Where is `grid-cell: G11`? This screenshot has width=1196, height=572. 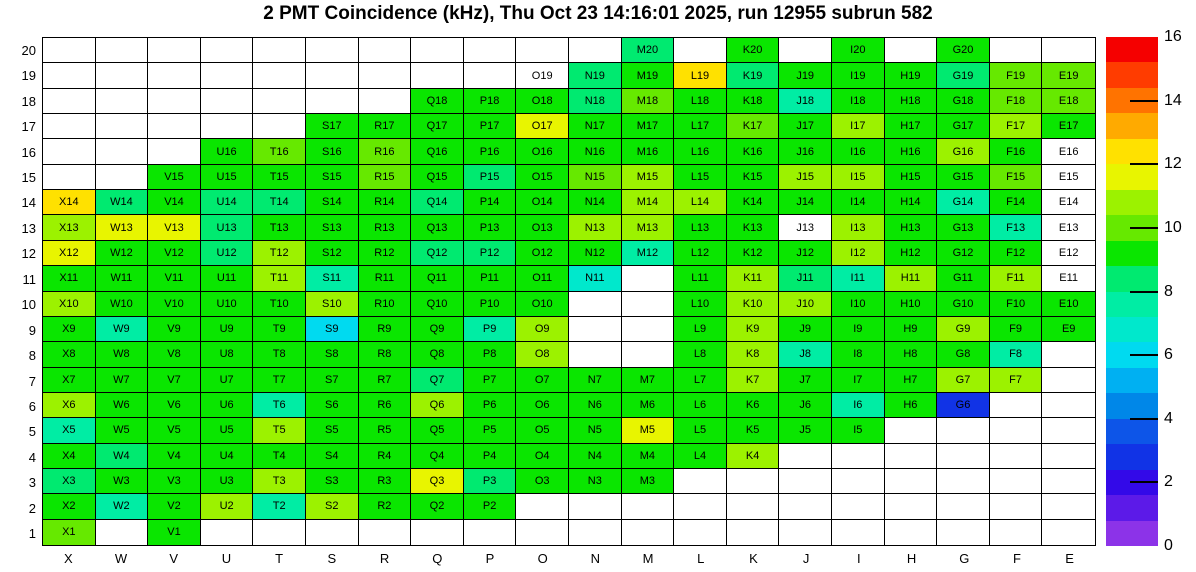
grid-cell: G11 is located at coordinates (963, 279).